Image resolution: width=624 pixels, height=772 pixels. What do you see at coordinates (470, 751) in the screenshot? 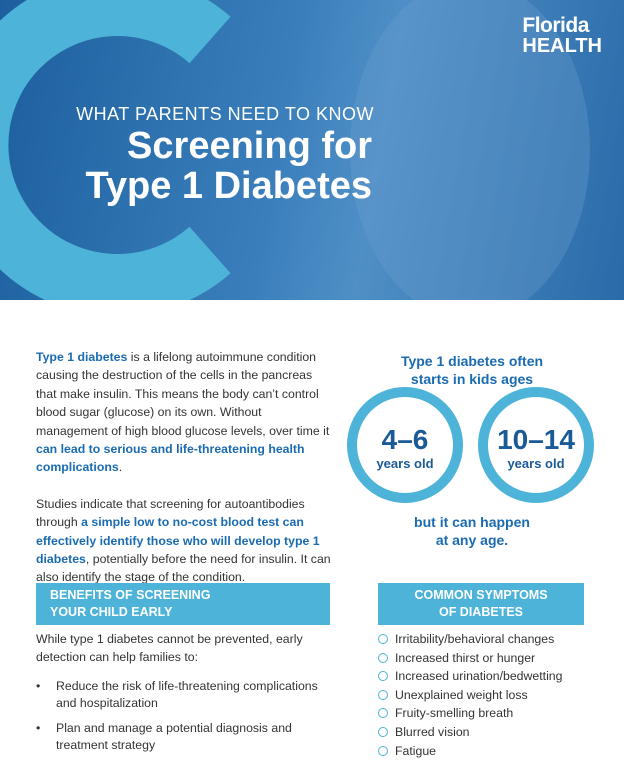
I see `symptom-item: Fatigue` at bounding box center [470, 751].